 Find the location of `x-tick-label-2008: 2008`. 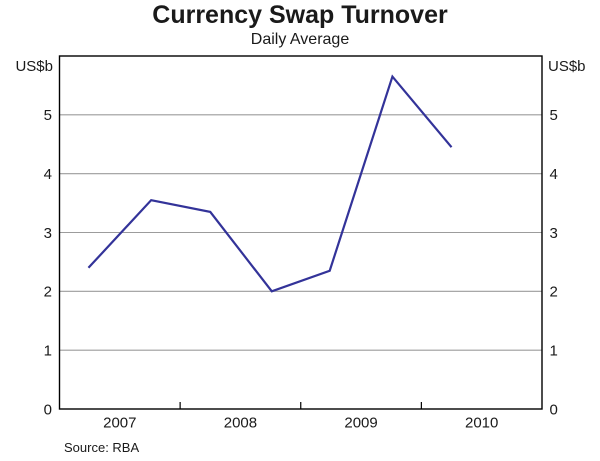

x-tick-label-2008: 2008 is located at coordinates (240, 423).